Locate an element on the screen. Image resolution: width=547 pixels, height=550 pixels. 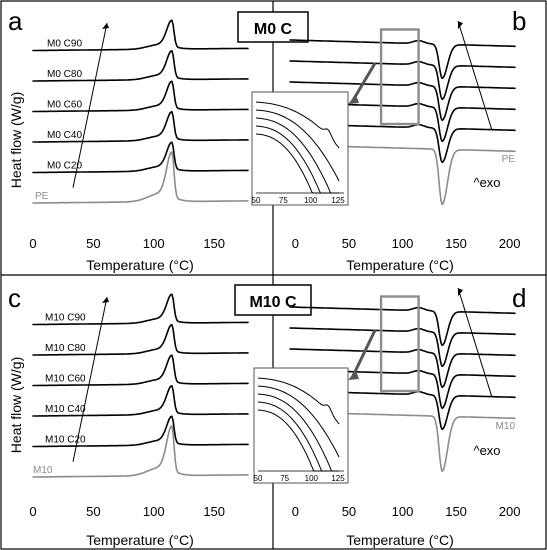
series-label-b-0: PE is located at coordinates (509, 159).